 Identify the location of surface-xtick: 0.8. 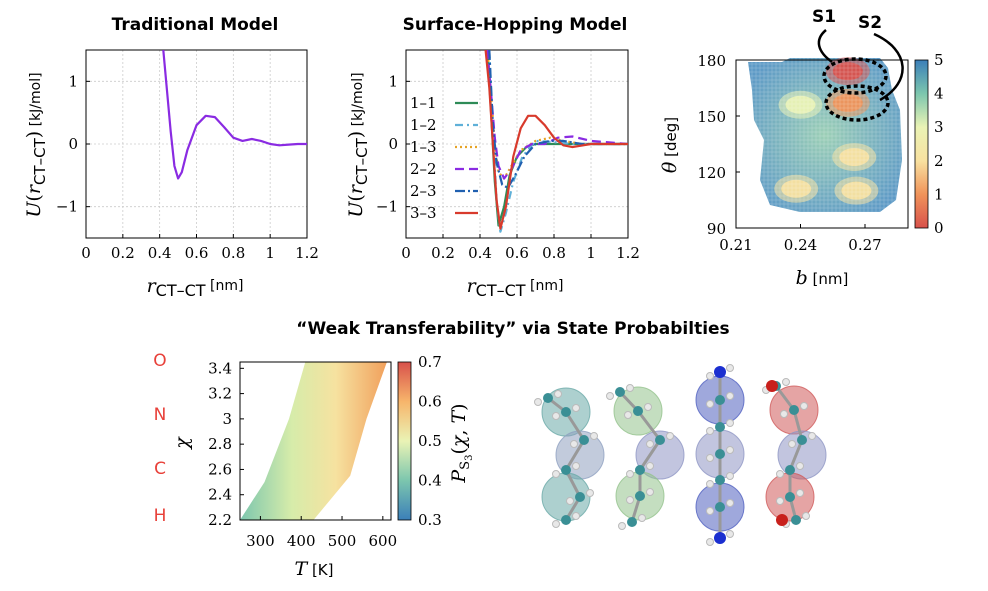
(554, 253).